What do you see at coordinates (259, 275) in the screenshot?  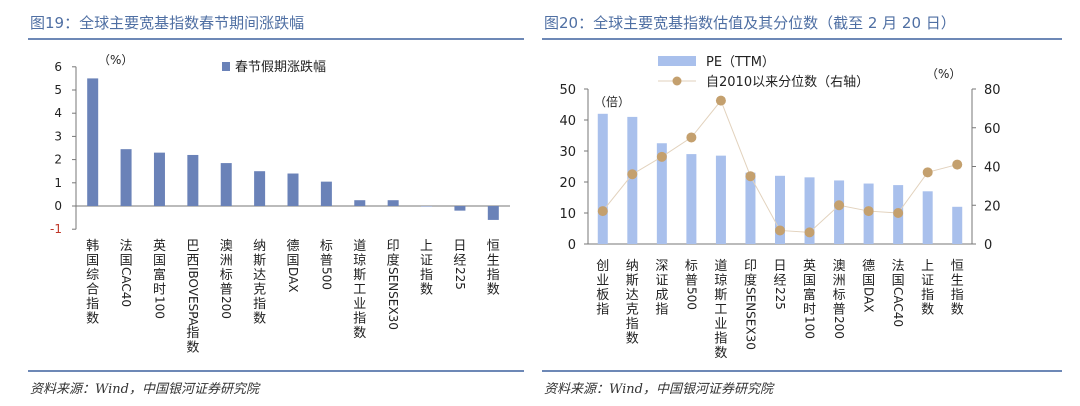 I see `svg-text: 达` at bounding box center [259, 275].